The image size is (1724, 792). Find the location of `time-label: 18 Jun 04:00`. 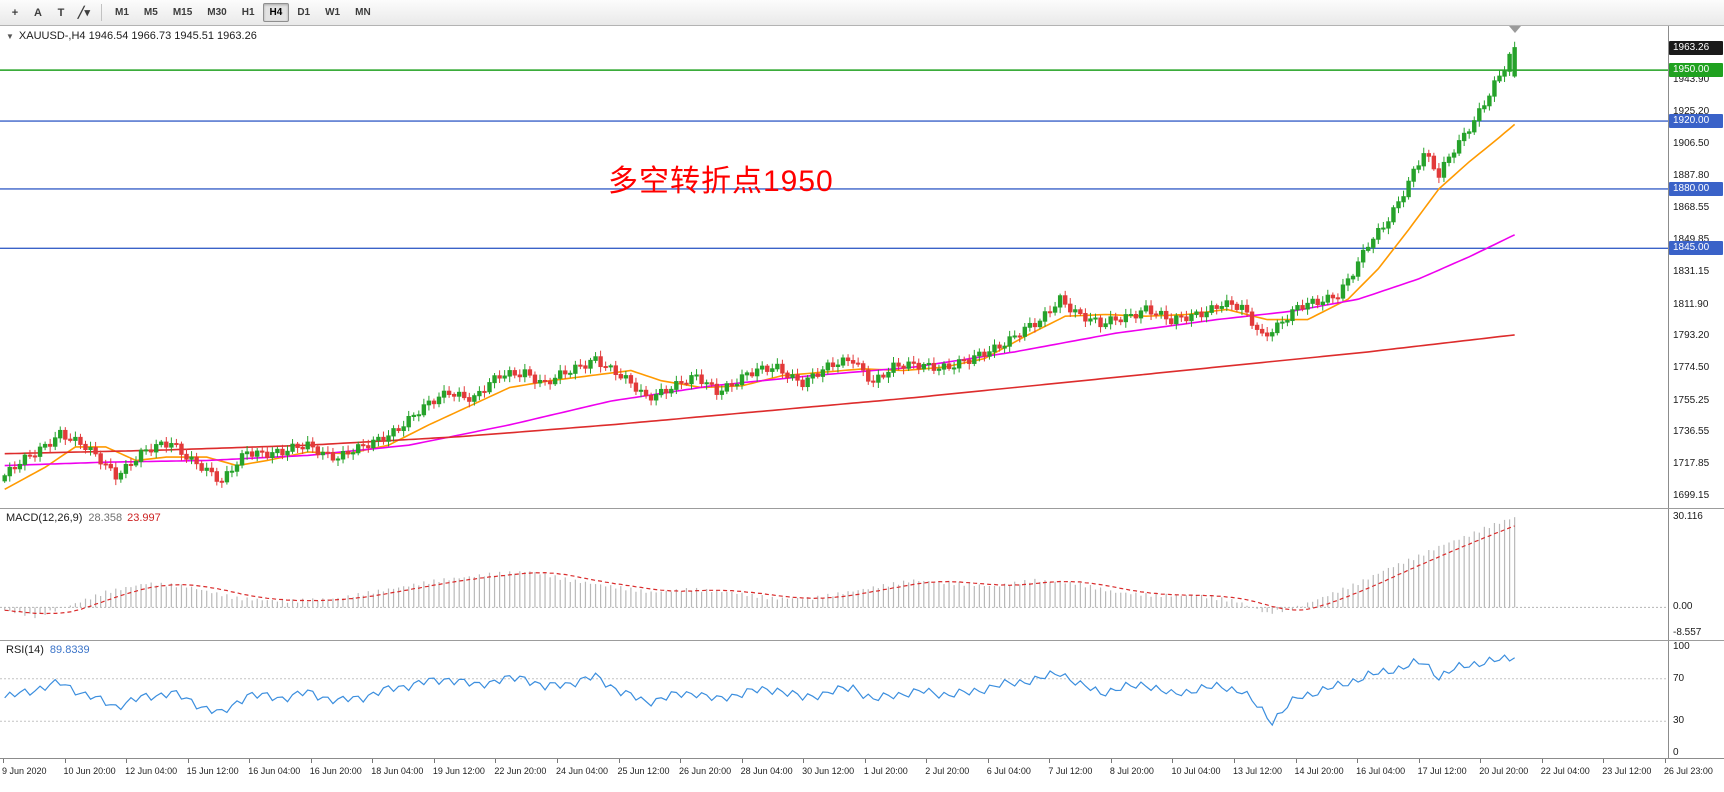

time-label: 18 Jun 04:00 is located at coordinates (397, 771).